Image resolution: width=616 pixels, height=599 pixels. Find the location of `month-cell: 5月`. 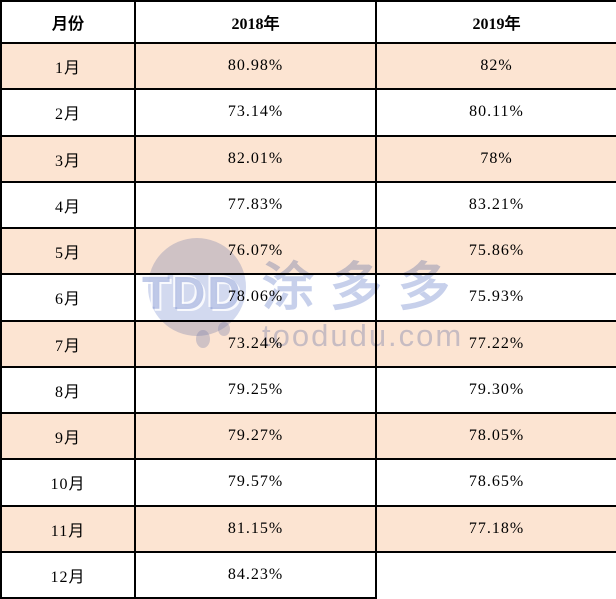

month-cell: 5月 is located at coordinates (68, 251).